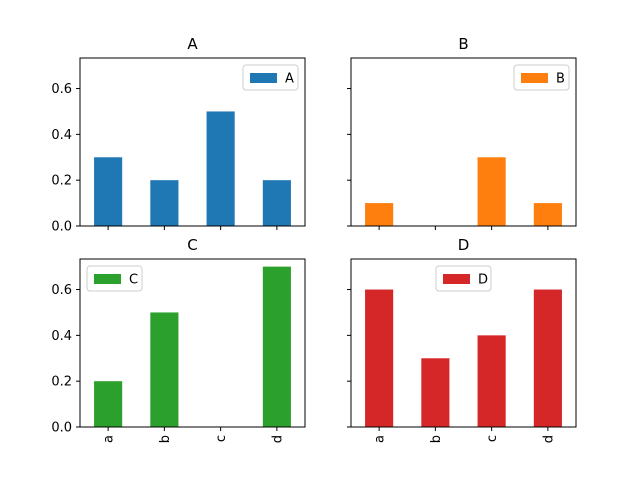  I want to click on bar-B-d, so click(547, 214).